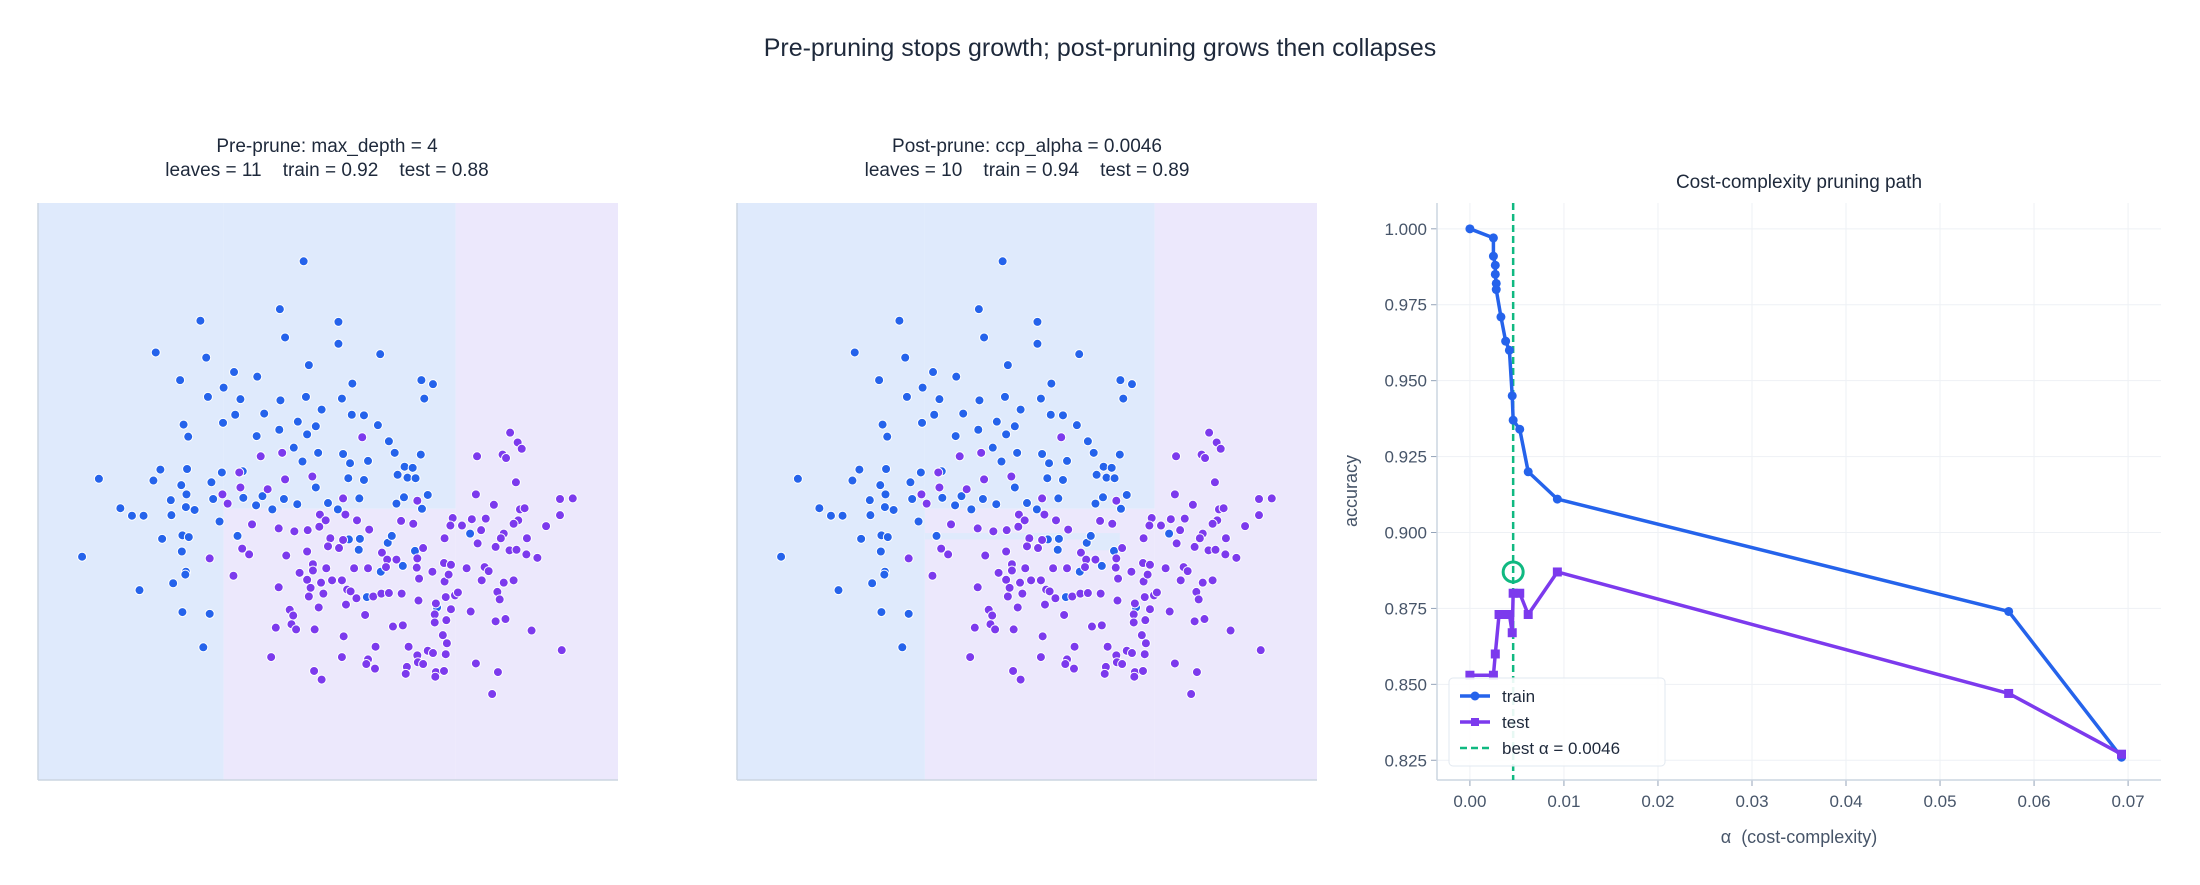 This screenshot has height=885, width=2200. I want to click on y-axis-label: accuracy, so click(1351, 491).